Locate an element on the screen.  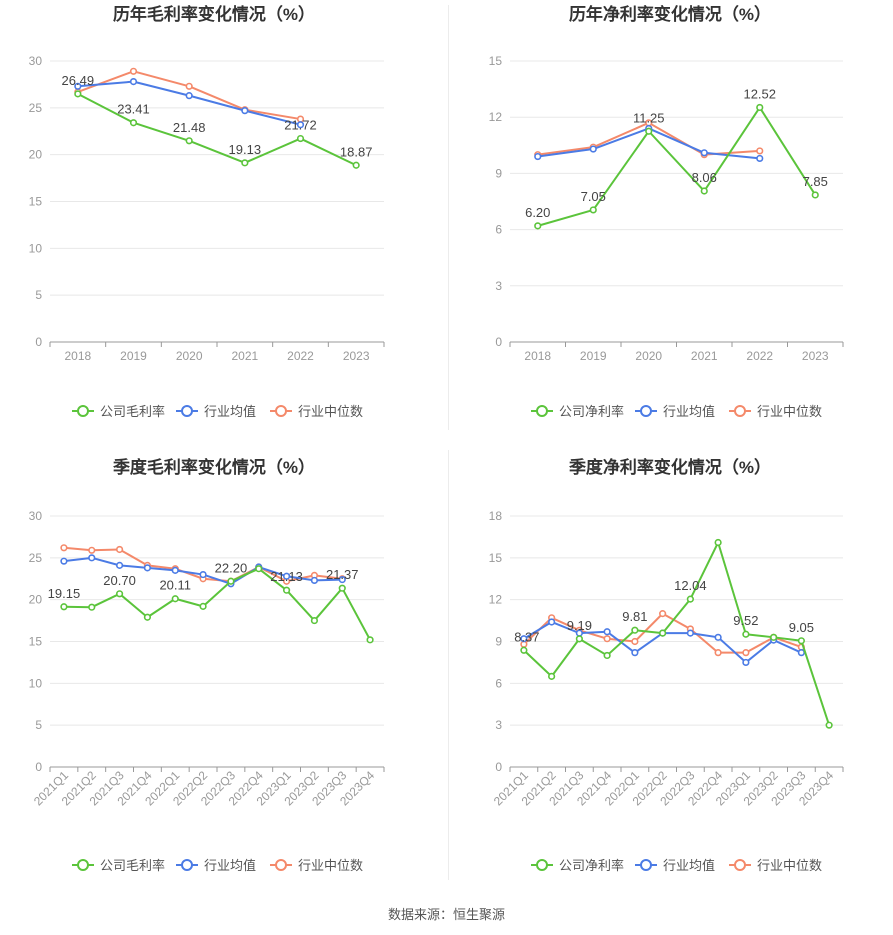
vertical-divider-bottom is located at coordinates (448, 665).